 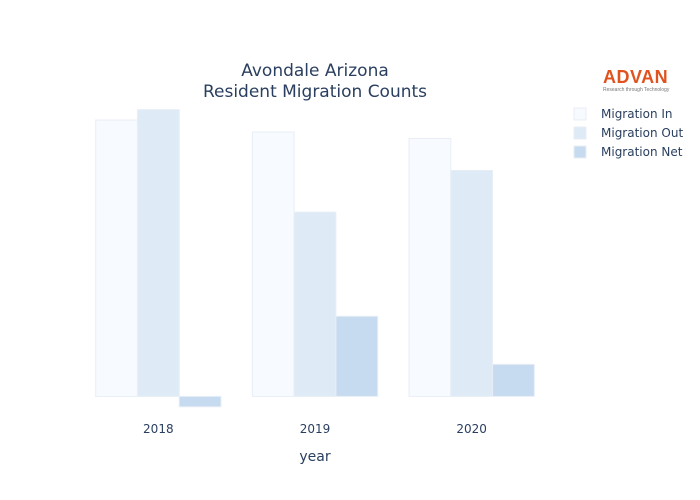 What do you see at coordinates (315, 71) in the screenshot?
I see `chart-title-line1: Avondale Arizona` at bounding box center [315, 71].